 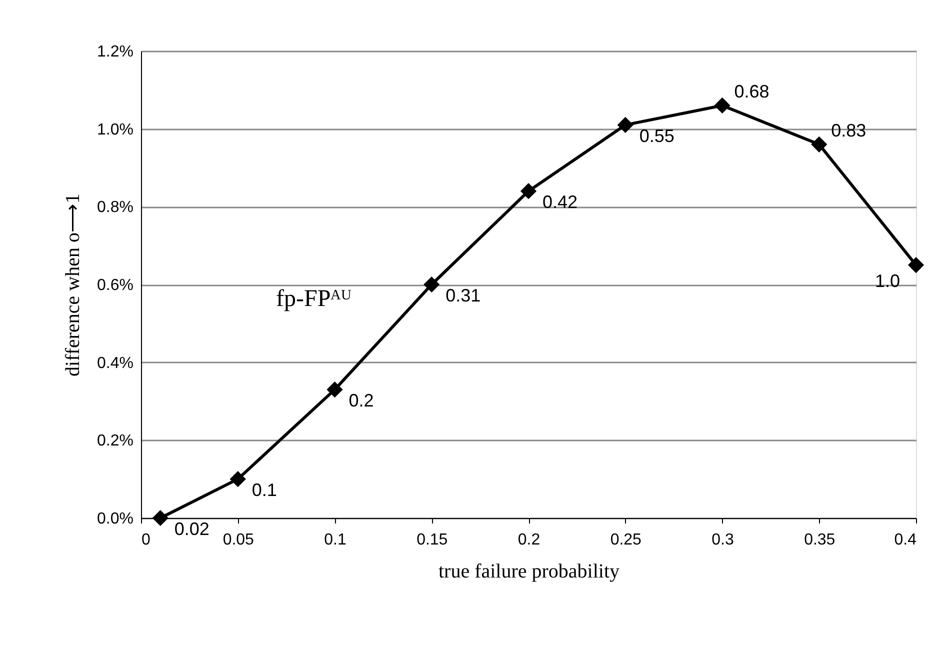 I want to click on y-tick-label: 1.0%, so click(x=115, y=129).